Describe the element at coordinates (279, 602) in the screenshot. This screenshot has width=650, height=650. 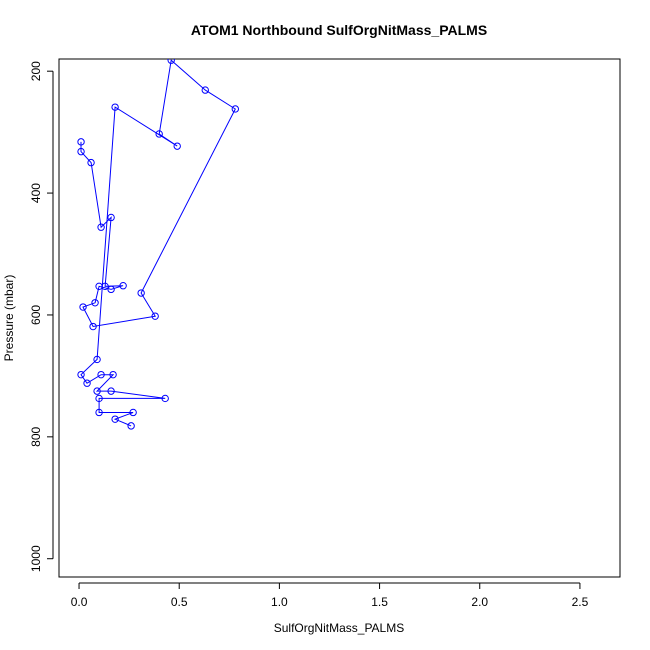
I see `x-tick-label: 1.0` at that location.